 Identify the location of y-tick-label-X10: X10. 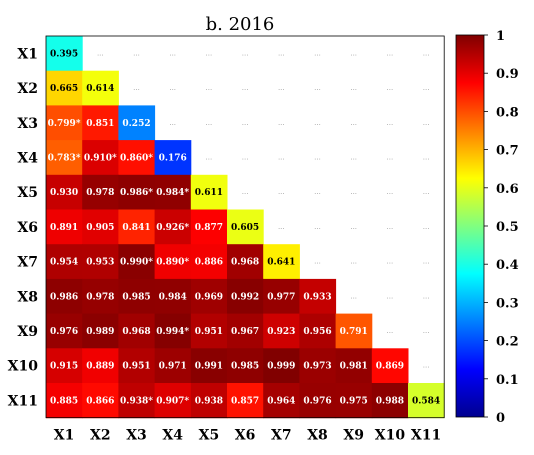
(23, 367).